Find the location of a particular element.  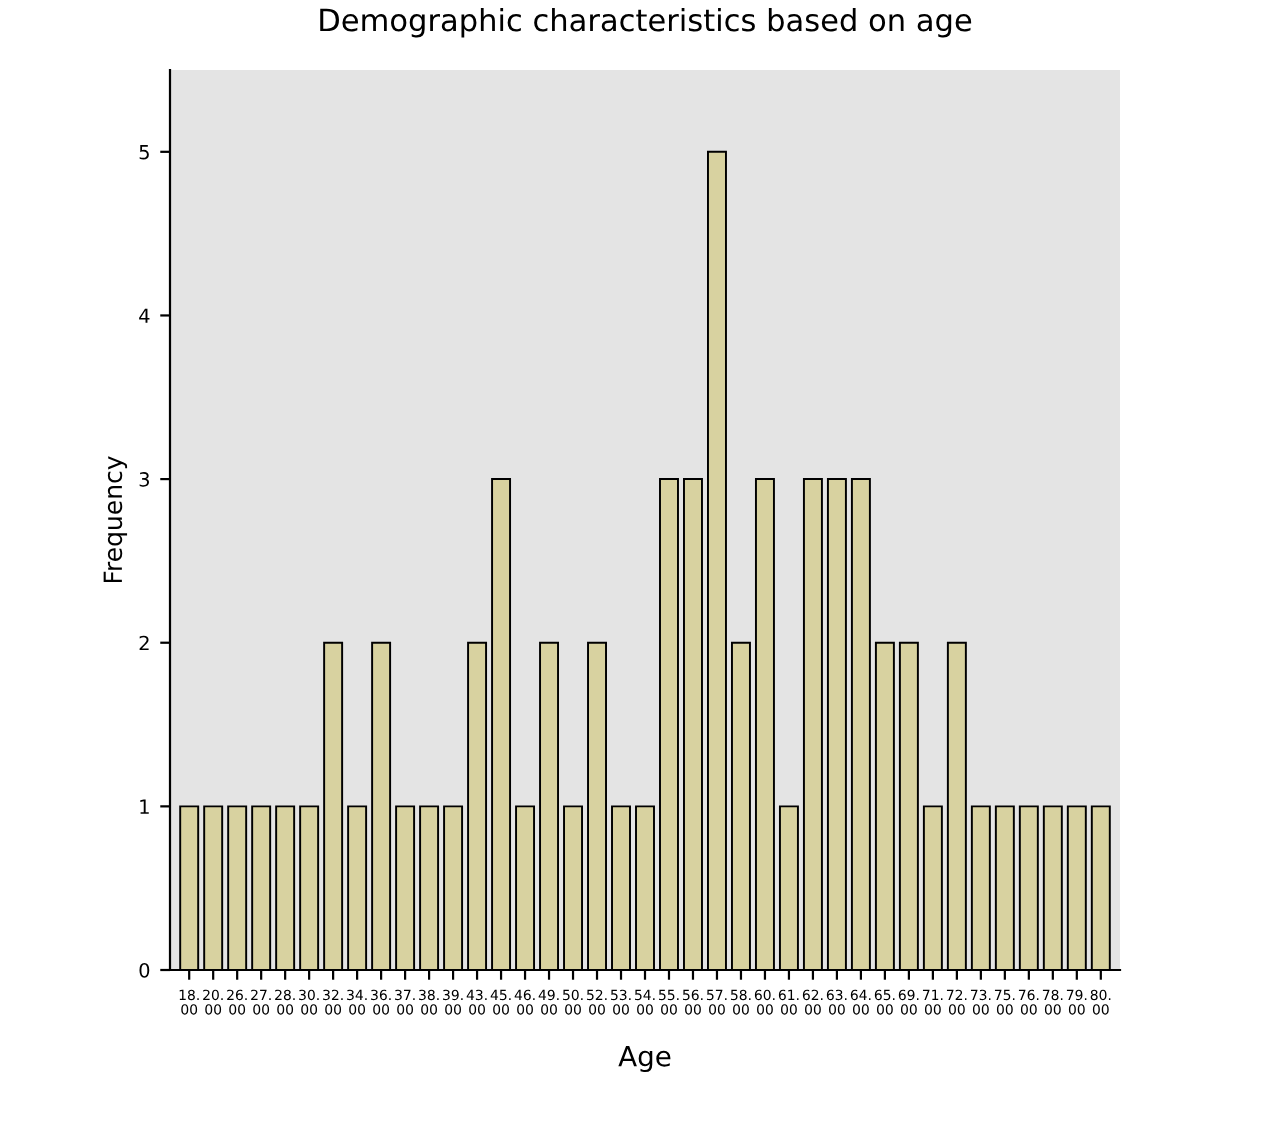

y-tick-label: 5 is located at coordinates (144, 152).